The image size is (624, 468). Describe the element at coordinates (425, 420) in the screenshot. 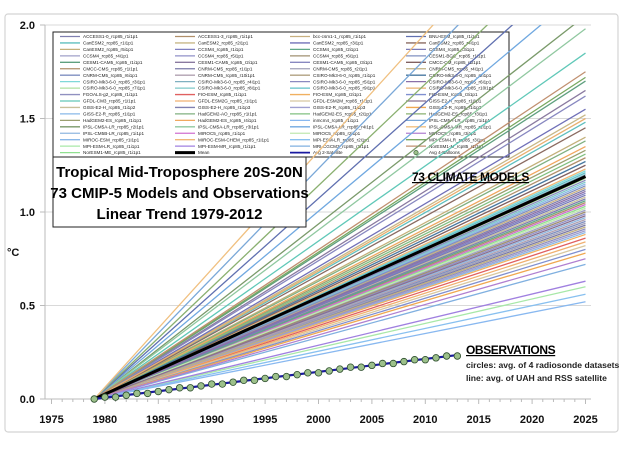

I see `x-tick-label: 2010` at that location.